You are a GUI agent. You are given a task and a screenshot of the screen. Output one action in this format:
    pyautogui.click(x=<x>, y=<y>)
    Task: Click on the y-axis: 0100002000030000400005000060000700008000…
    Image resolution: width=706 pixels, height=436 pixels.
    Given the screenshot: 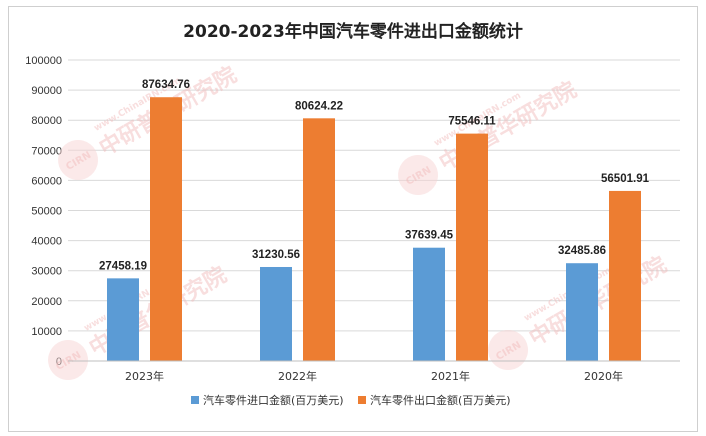 What is the action you would take?
    pyautogui.click(x=43, y=211)
    